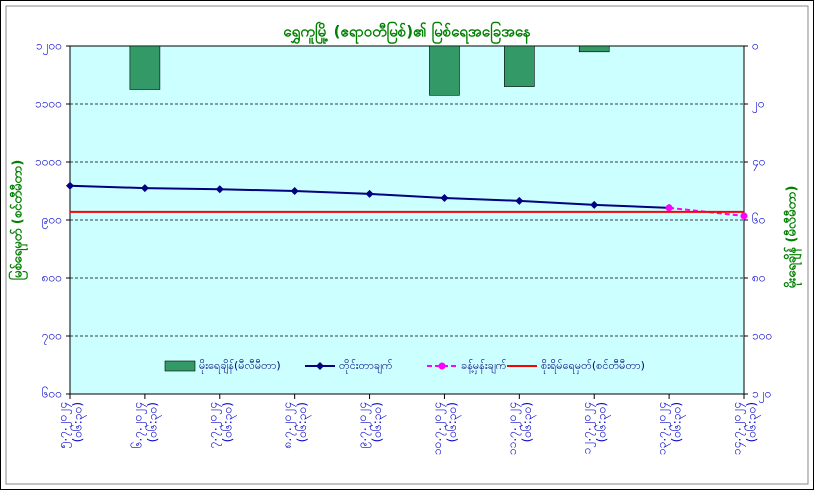  Describe the element at coordinates (759, 163) in the screenshot. I see `y2-tick-label: ၄၀` at that location.